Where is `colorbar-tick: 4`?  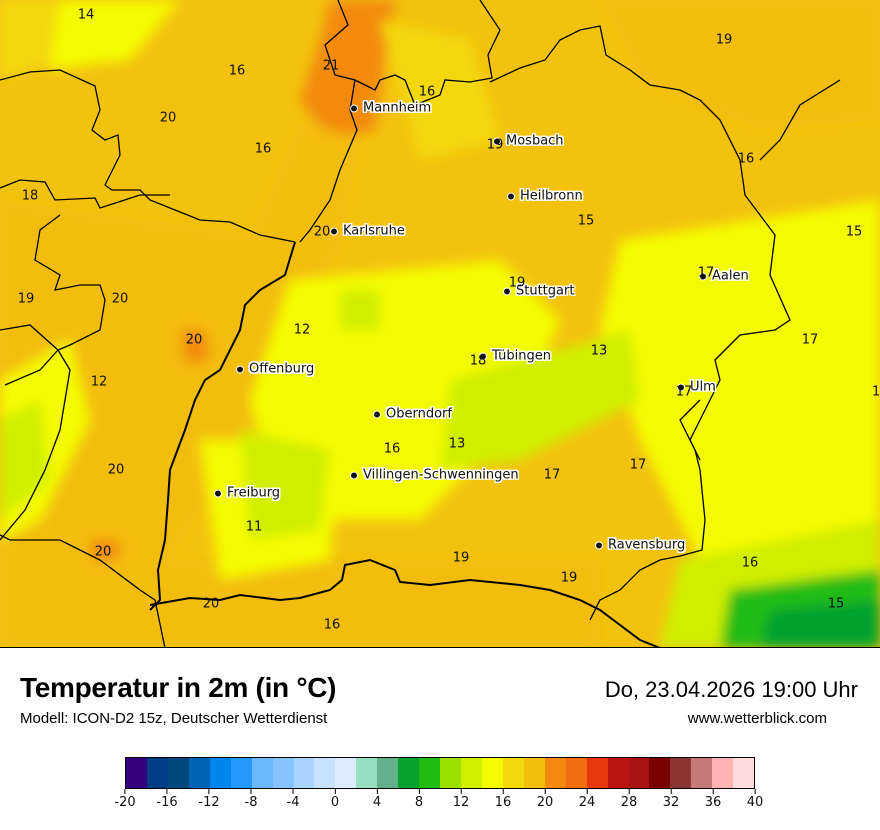
colorbar-tick: 4 is located at coordinates (377, 799).